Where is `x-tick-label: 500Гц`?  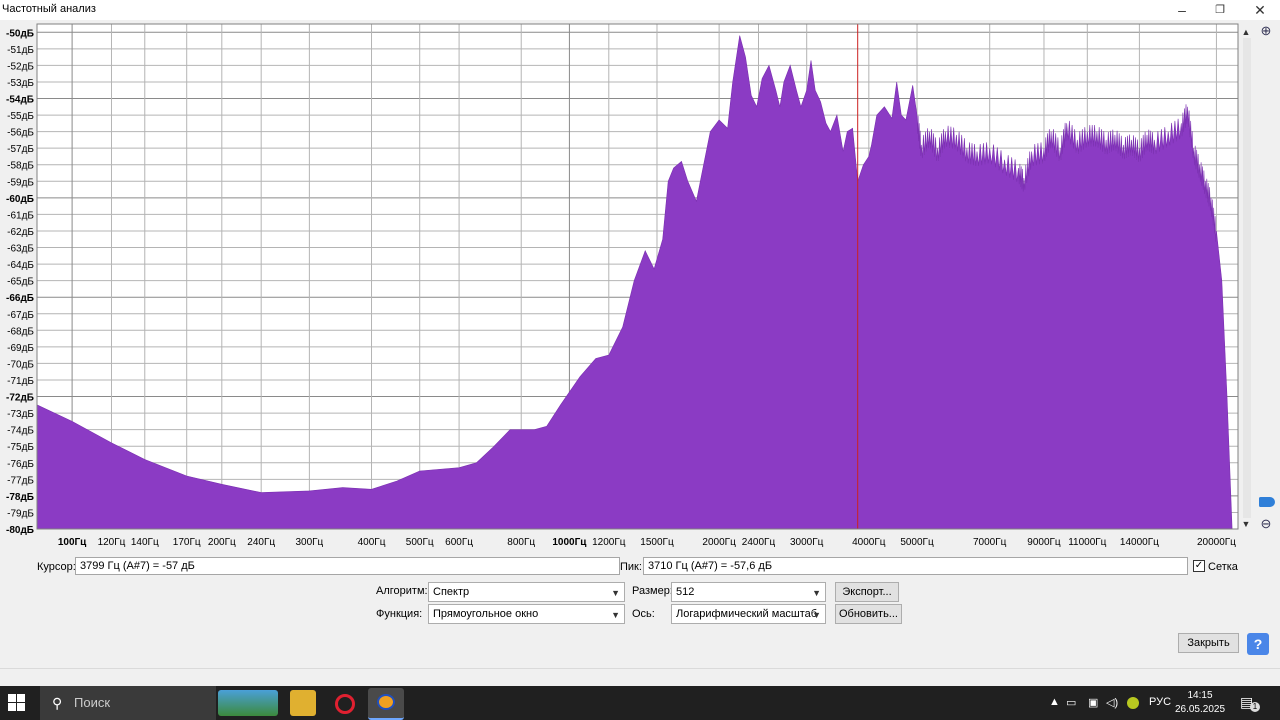
x-tick-label: 500Гц is located at coordinates (420, 542).